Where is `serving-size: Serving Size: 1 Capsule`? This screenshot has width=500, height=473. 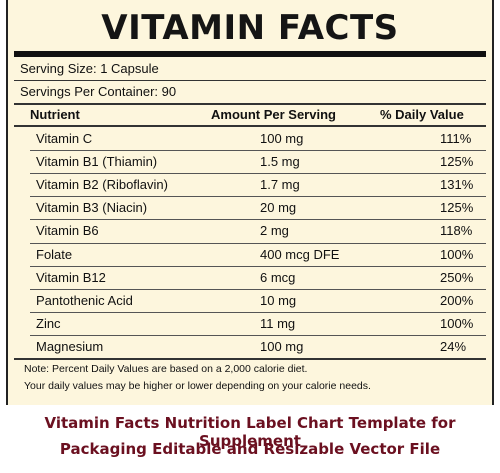
serving-size: Serving Size: 1 Capsule is located at coordinates (89, 68).